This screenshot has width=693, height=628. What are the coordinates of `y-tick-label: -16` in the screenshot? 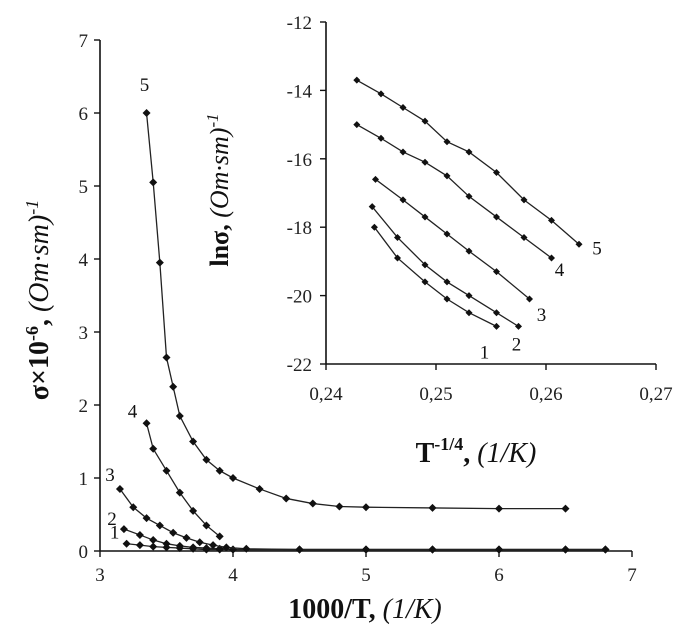 It's located at (299, 160).